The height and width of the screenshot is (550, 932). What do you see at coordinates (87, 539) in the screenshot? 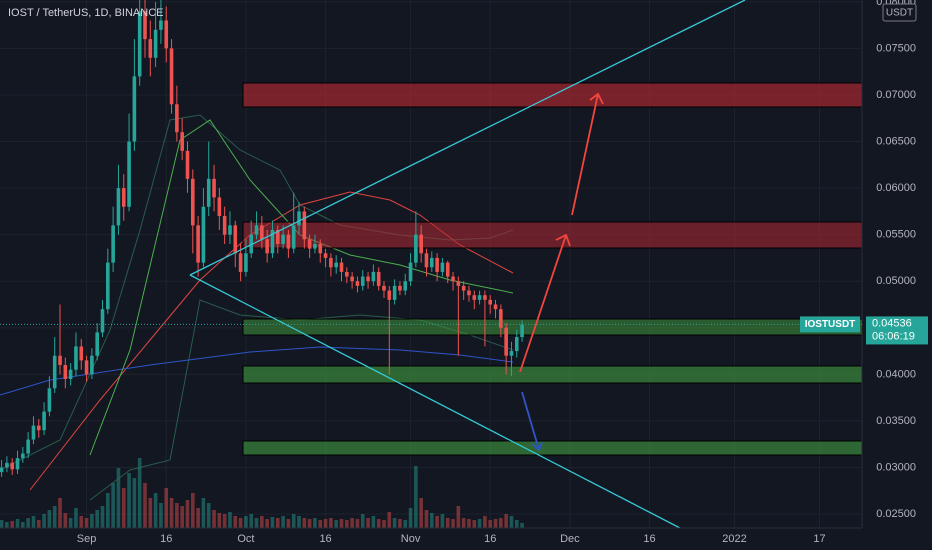
I see `x-tick-label: Sep` at bounding box center [87, 539].